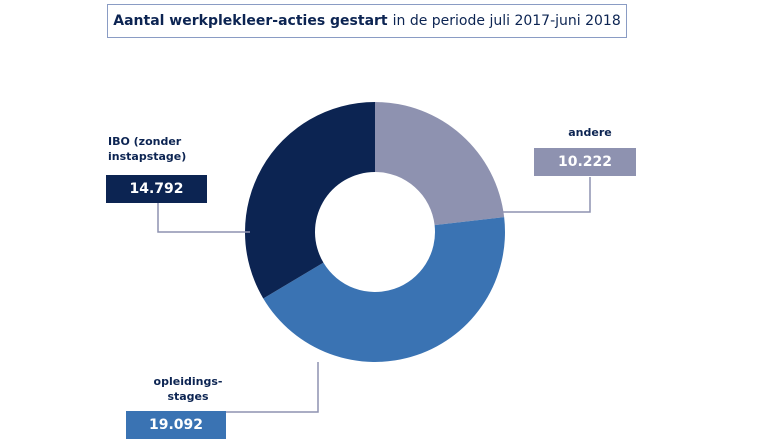  What do you see at coordinates (176, 425) in the screenshot?
I see `value-label: 19.092` at bounding box center [176, 425].